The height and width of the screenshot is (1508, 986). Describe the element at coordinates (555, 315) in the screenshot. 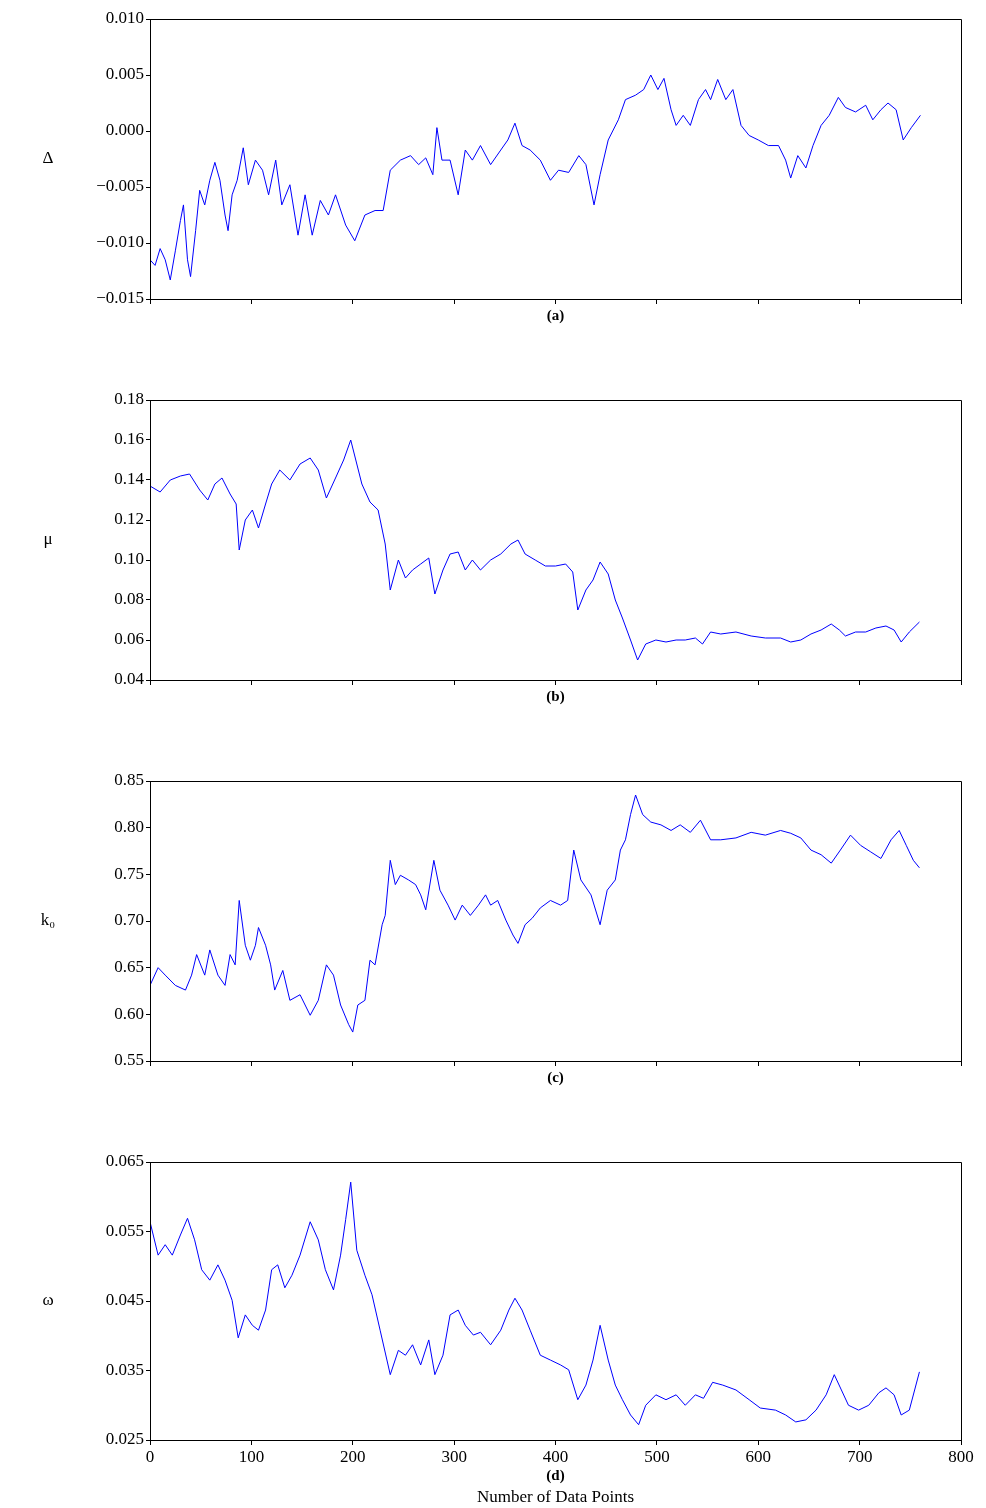

I see `text: (a)` at that location.